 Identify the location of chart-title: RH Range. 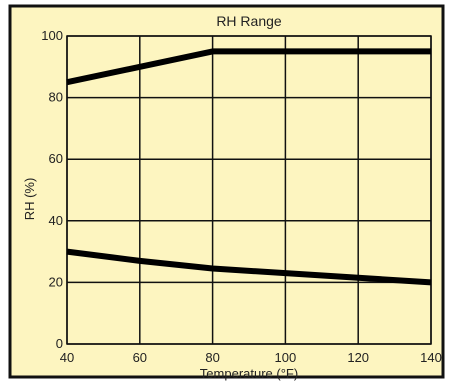
(249, 21).